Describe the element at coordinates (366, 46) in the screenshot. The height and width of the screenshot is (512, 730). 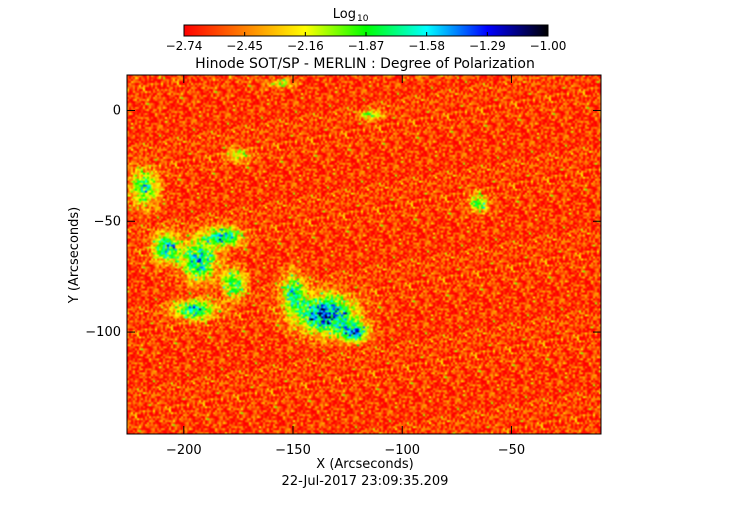
I see `colorbar-tick-label: −1.87` at that location.